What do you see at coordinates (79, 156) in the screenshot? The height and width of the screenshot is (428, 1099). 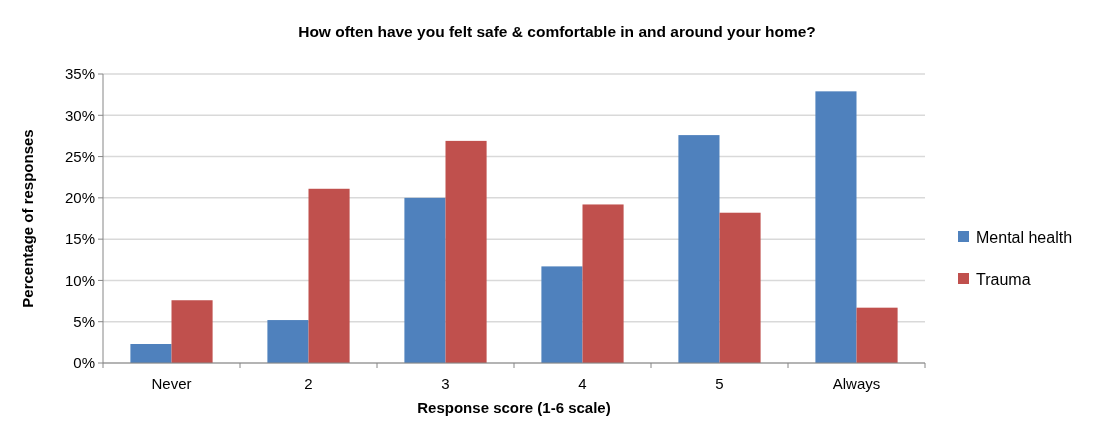 I see `y-tick-label: 25%` at bounding box center [79, 156].